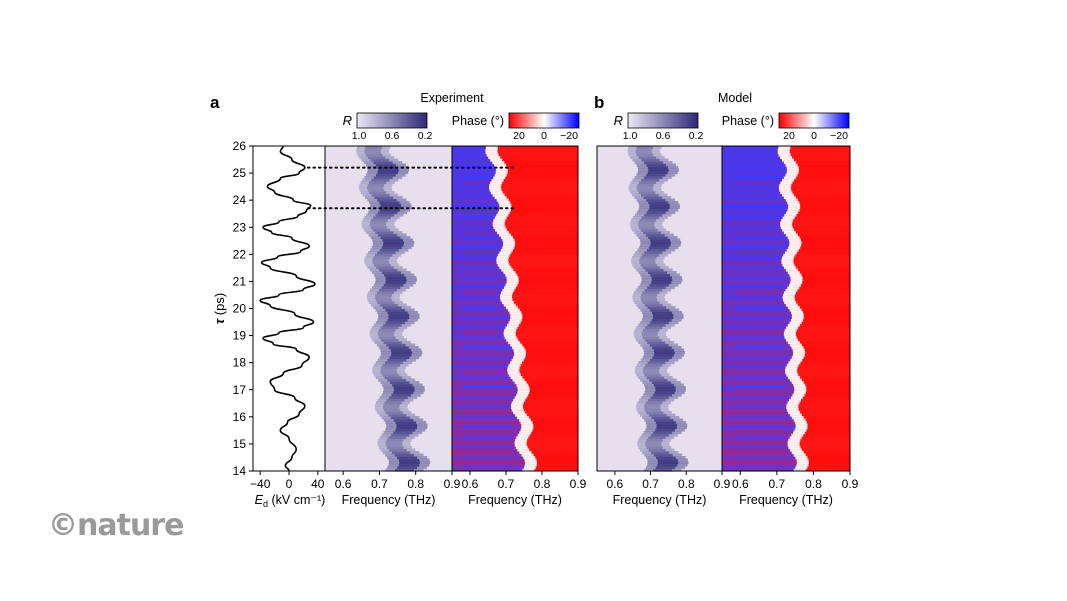 This screenshot has height=601, width=1067. What do you see at coordinates (240, 363) in the screenshot?
I see `y-tick-label: 18` at bounding box center [240, 363].